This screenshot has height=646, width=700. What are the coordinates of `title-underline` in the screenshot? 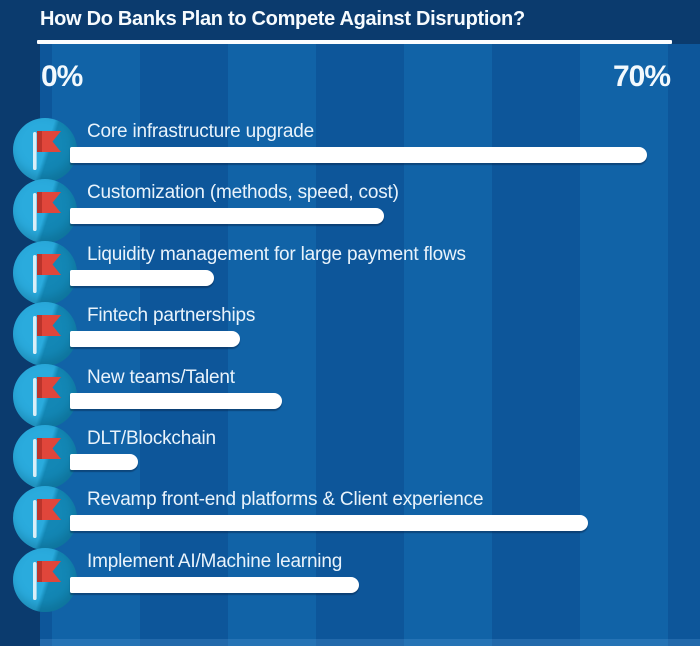 It's located at (354, 42).